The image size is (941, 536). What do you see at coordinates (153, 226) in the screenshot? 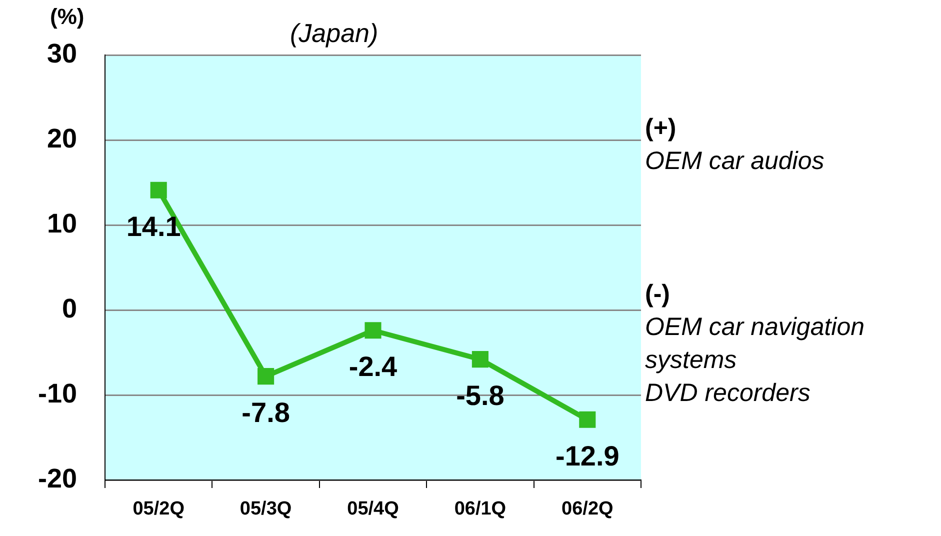
I see `data-label: 14.1` at bounding box center [153, 226].